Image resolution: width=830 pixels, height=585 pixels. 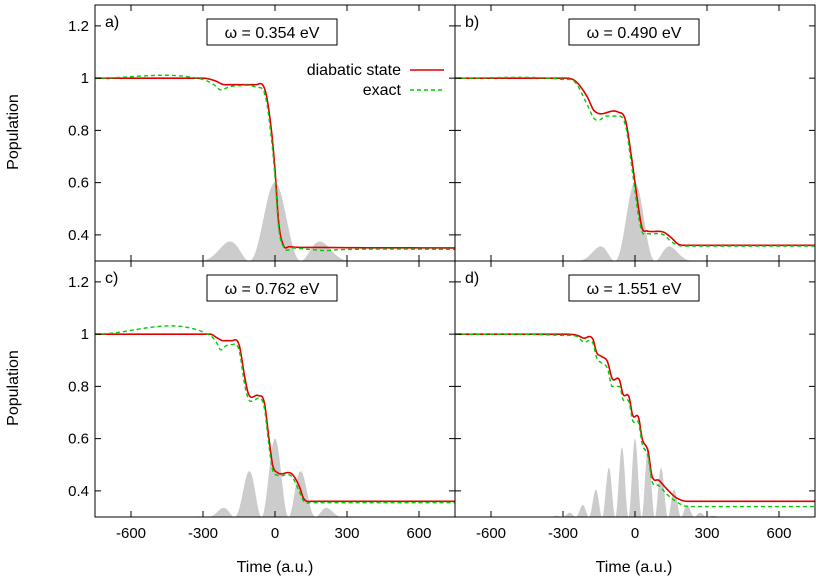 What do you see at coordinates (472, 278) in the screenshot?
I see `panel-letter: d)` at bounding box center [472, 278].